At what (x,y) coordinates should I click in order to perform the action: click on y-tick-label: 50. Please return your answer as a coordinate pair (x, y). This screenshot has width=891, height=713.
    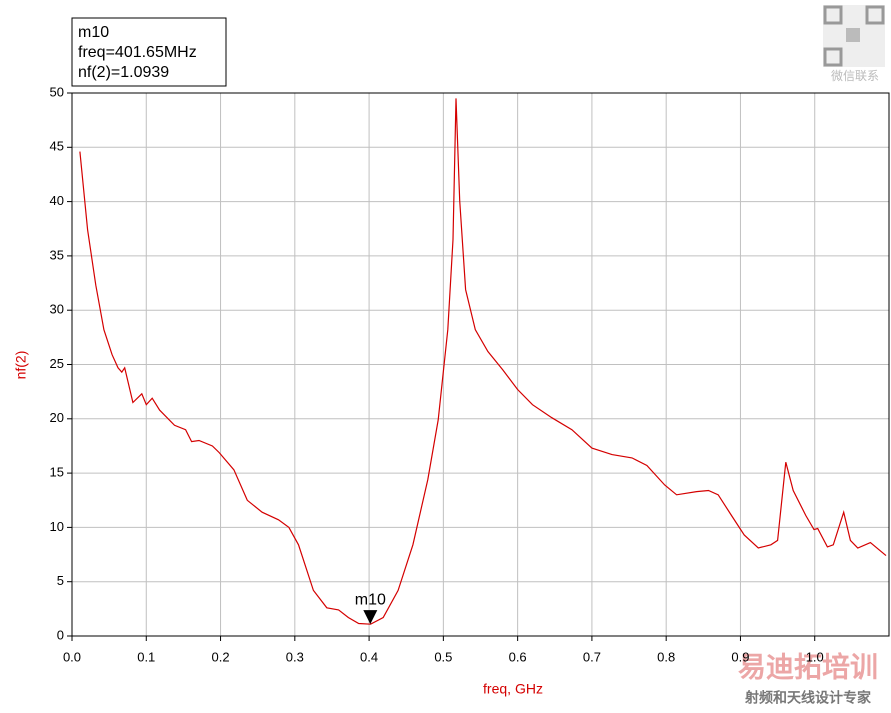
    Looking at the image, I should click on (57, 91).